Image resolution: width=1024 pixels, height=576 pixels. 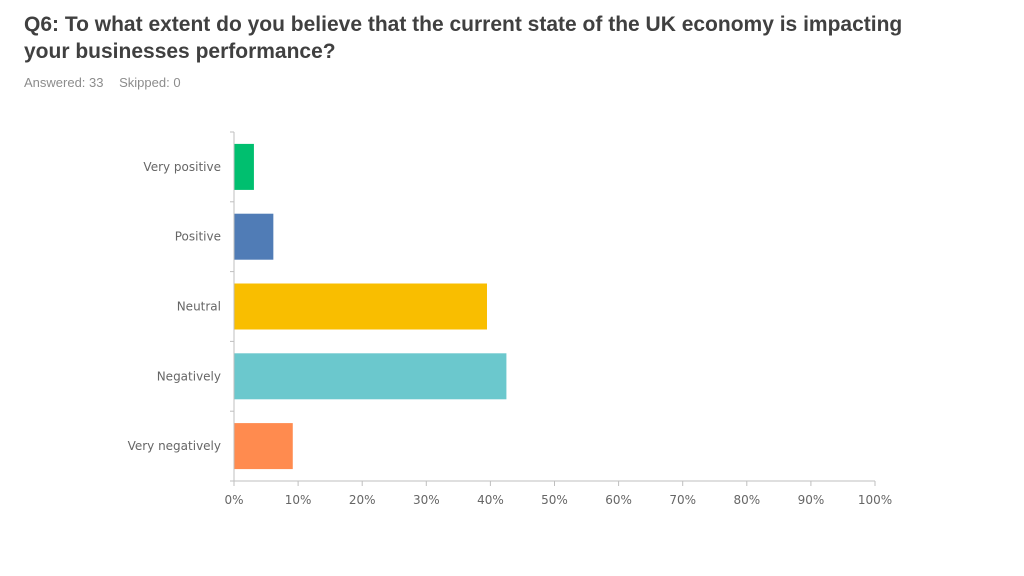 I want to click on category-label: Very negatively, so click(x=174, y=446).